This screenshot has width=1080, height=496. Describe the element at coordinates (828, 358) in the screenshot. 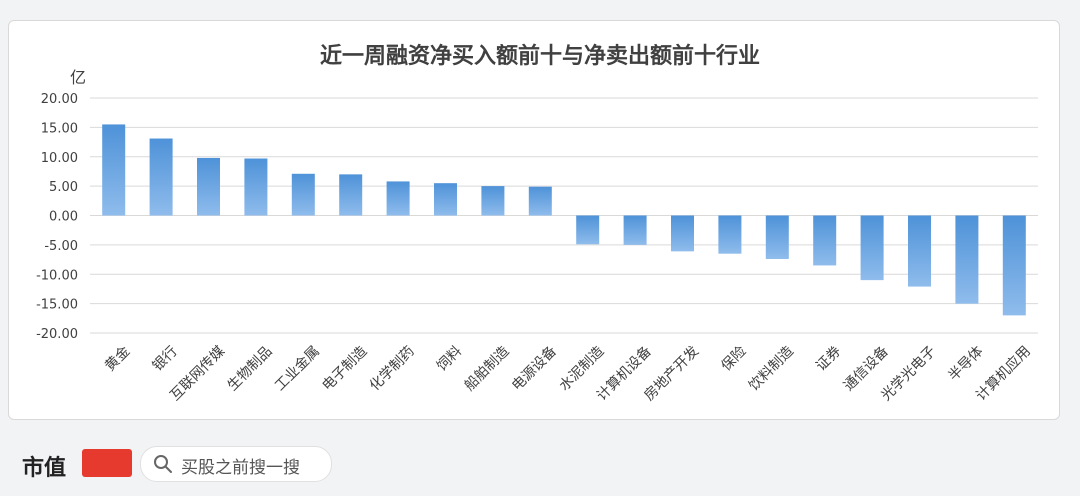

I see `category-label: 证券` at that location.